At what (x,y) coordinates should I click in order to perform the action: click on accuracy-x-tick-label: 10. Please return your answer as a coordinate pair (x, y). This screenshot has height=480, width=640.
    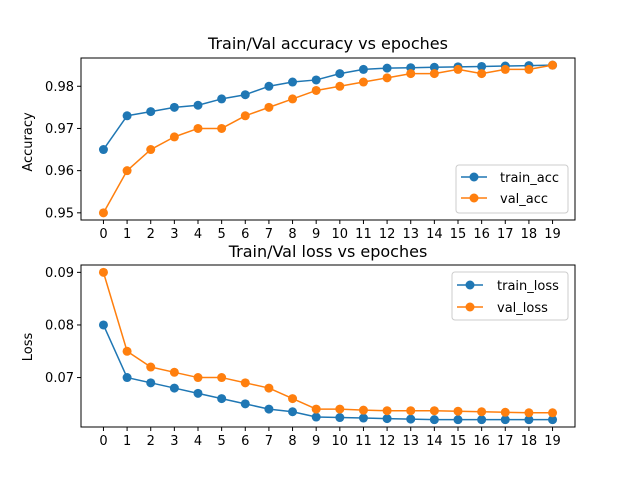
    Looking at the image, I should click on (340, 234).